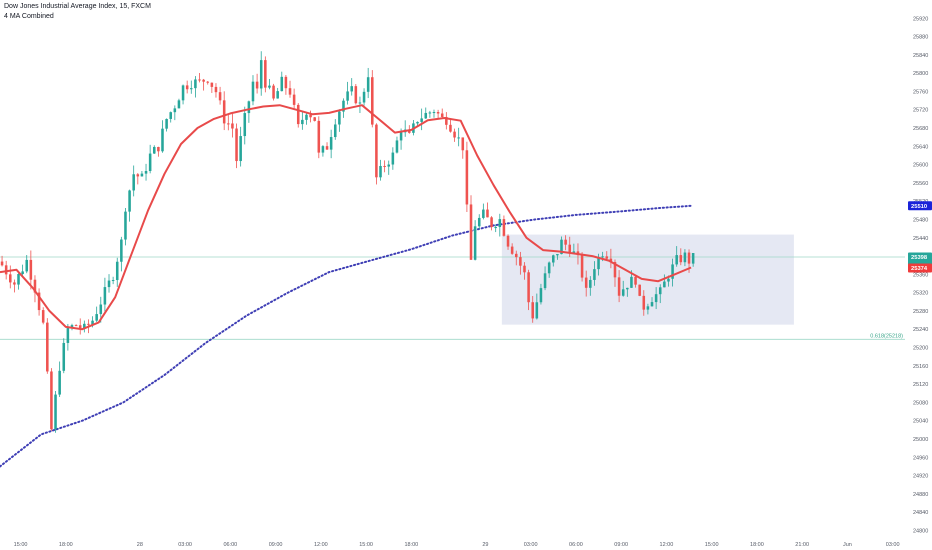 The width and height of the screenshot is (932, 550). Describe the element at coordinates (29, 16) in the screenshot. I see `indicator-label: 4 MA Combined` at that location.